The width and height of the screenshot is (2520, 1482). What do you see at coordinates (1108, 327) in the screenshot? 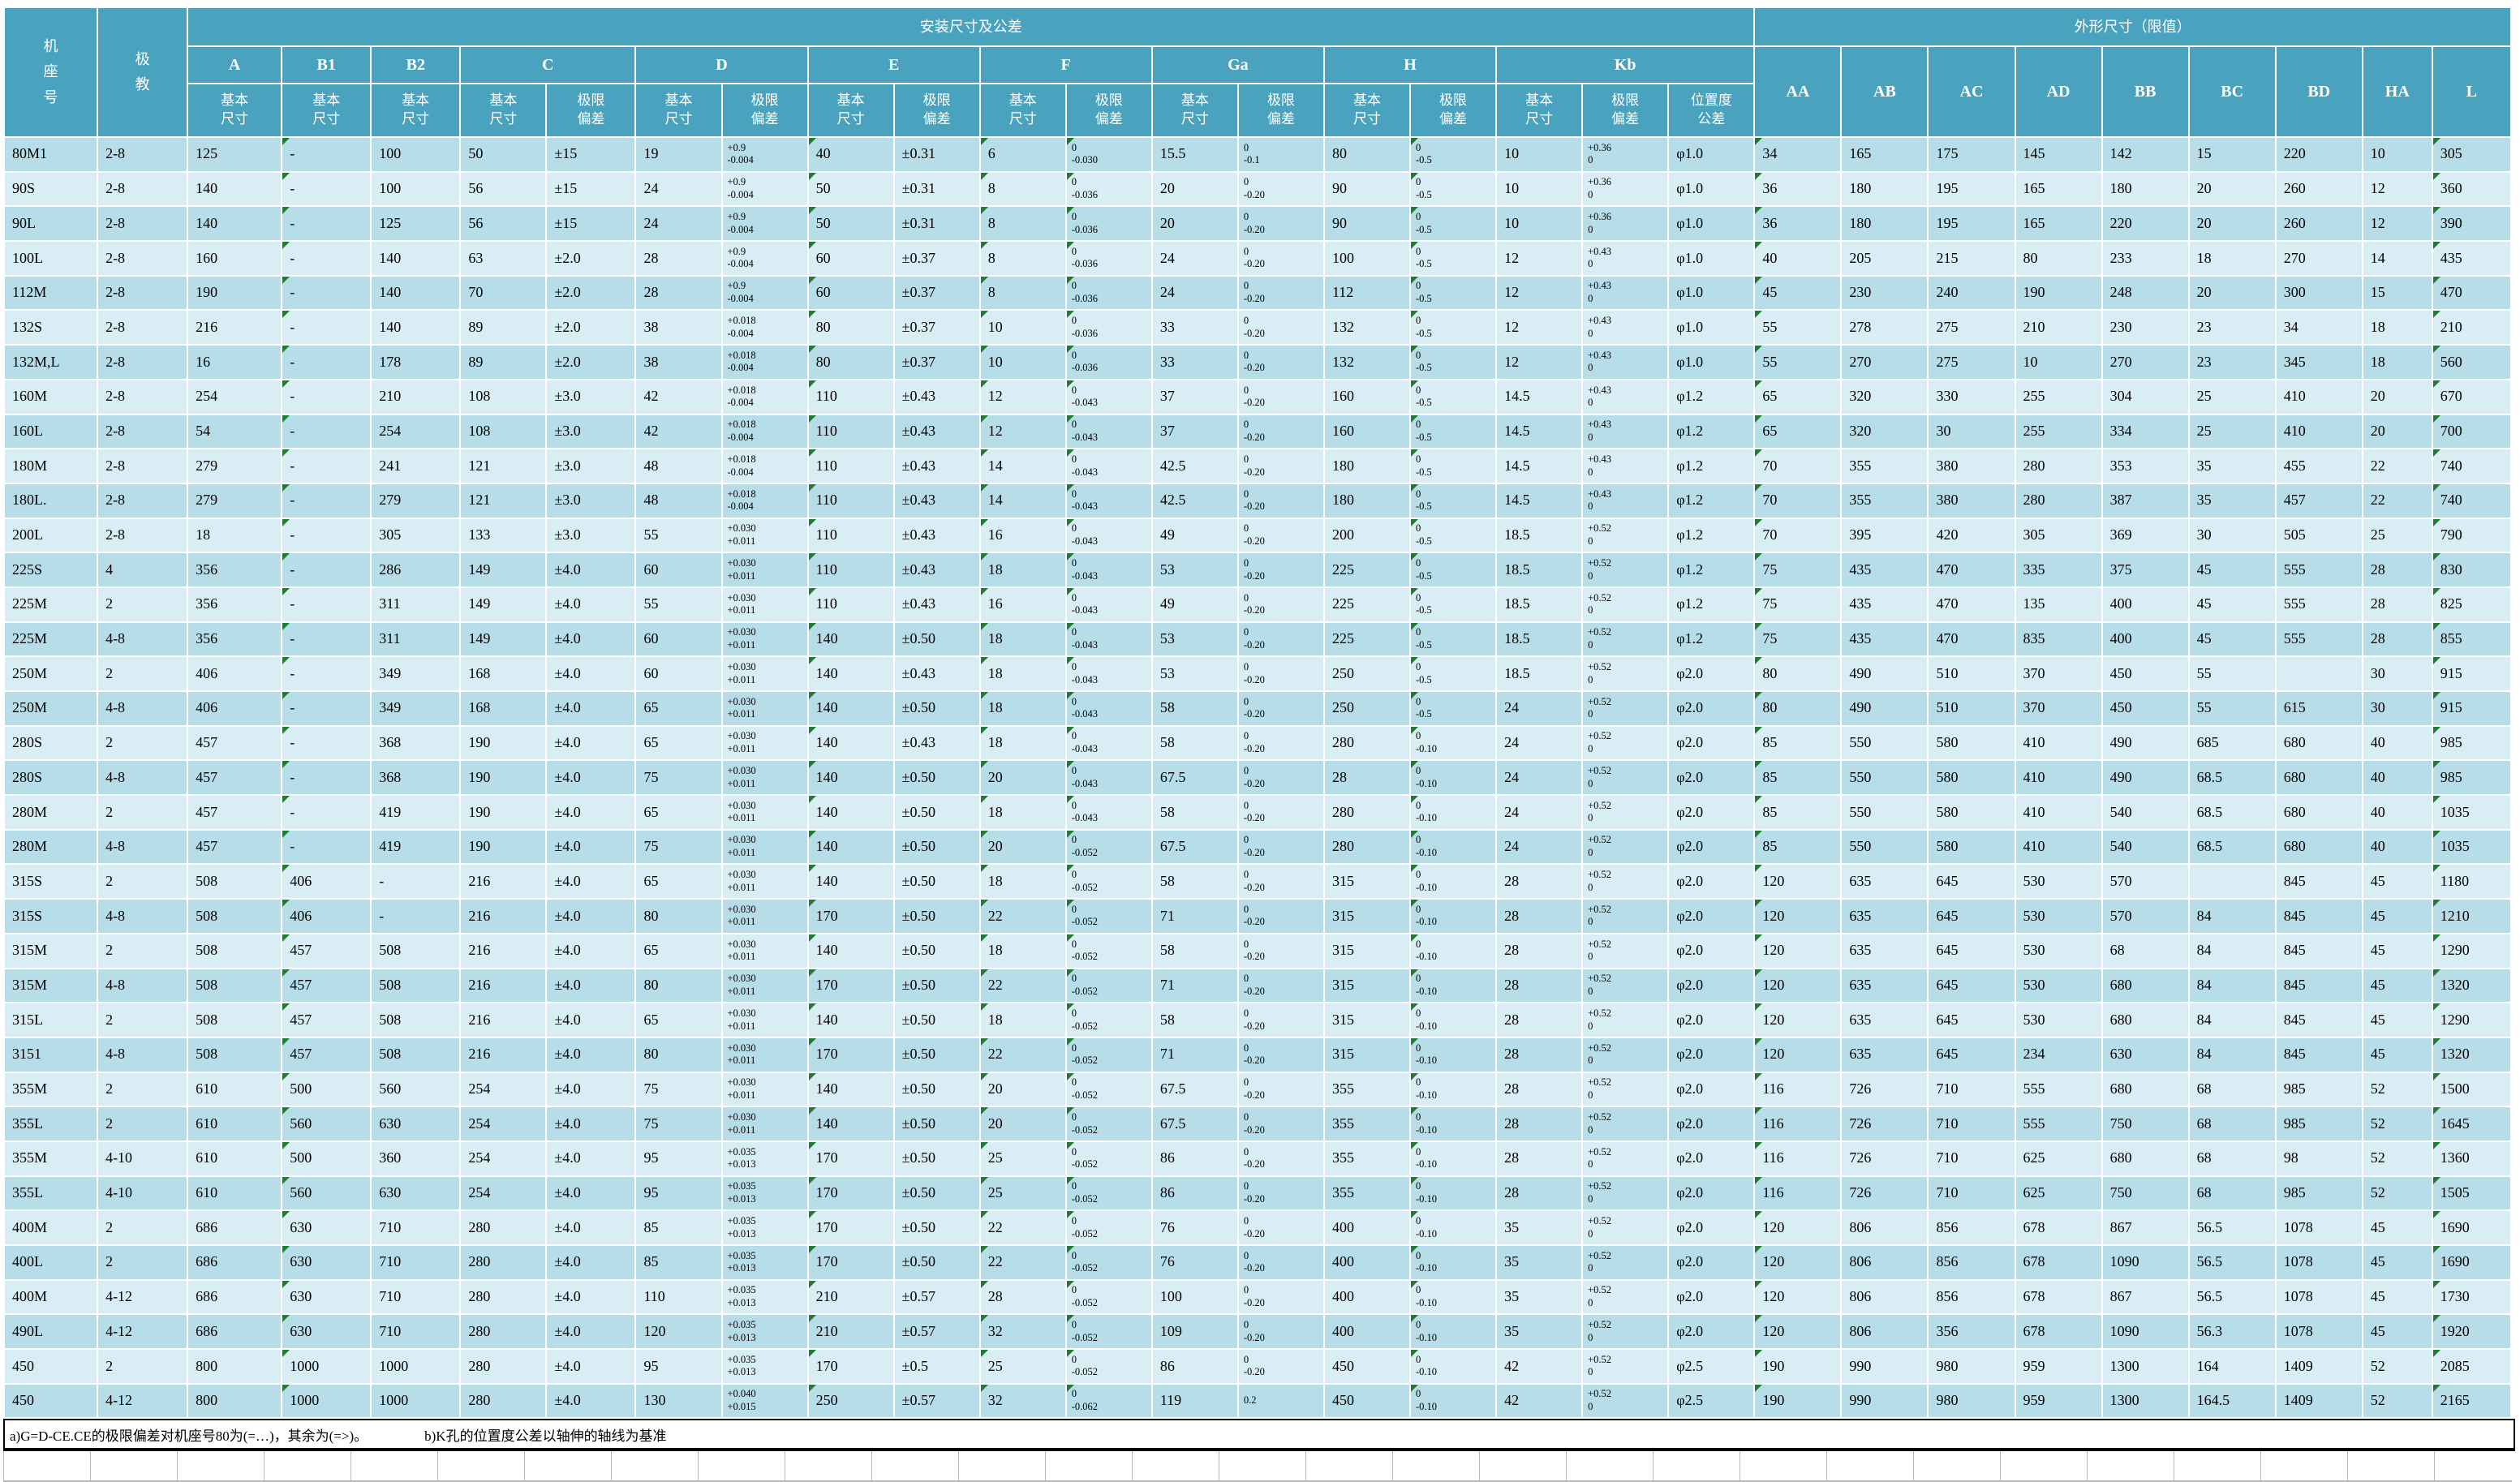
I see `cell-f_dev: 0 -0.036` at bounding box center [1108, 327].